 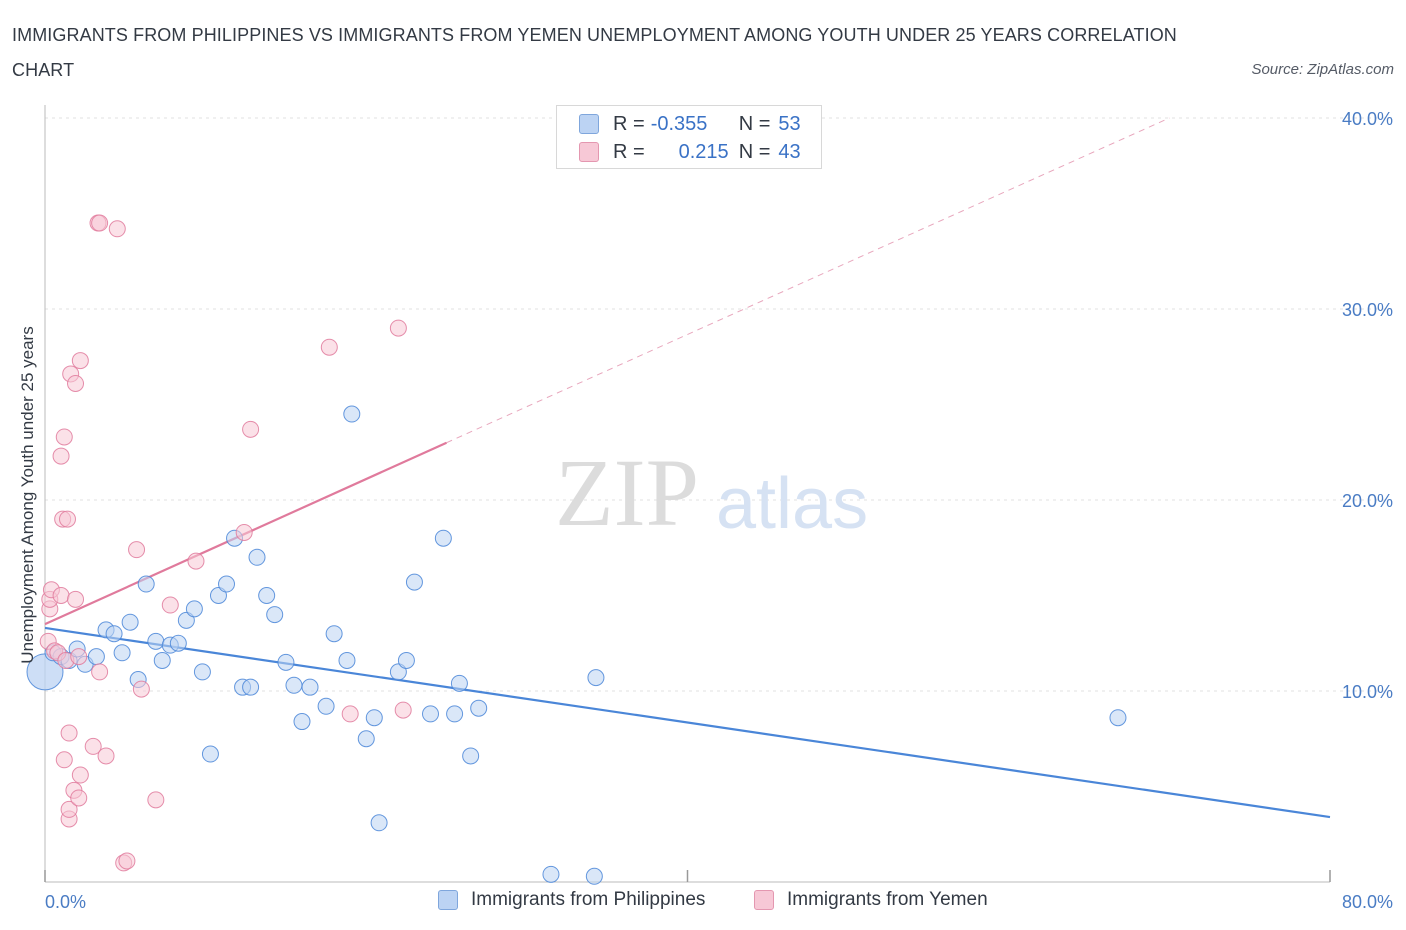 I want to click on correlation-legend: R = -0.355 N = 53 R = 0.215 N = 43, so click(x=689, y=137).